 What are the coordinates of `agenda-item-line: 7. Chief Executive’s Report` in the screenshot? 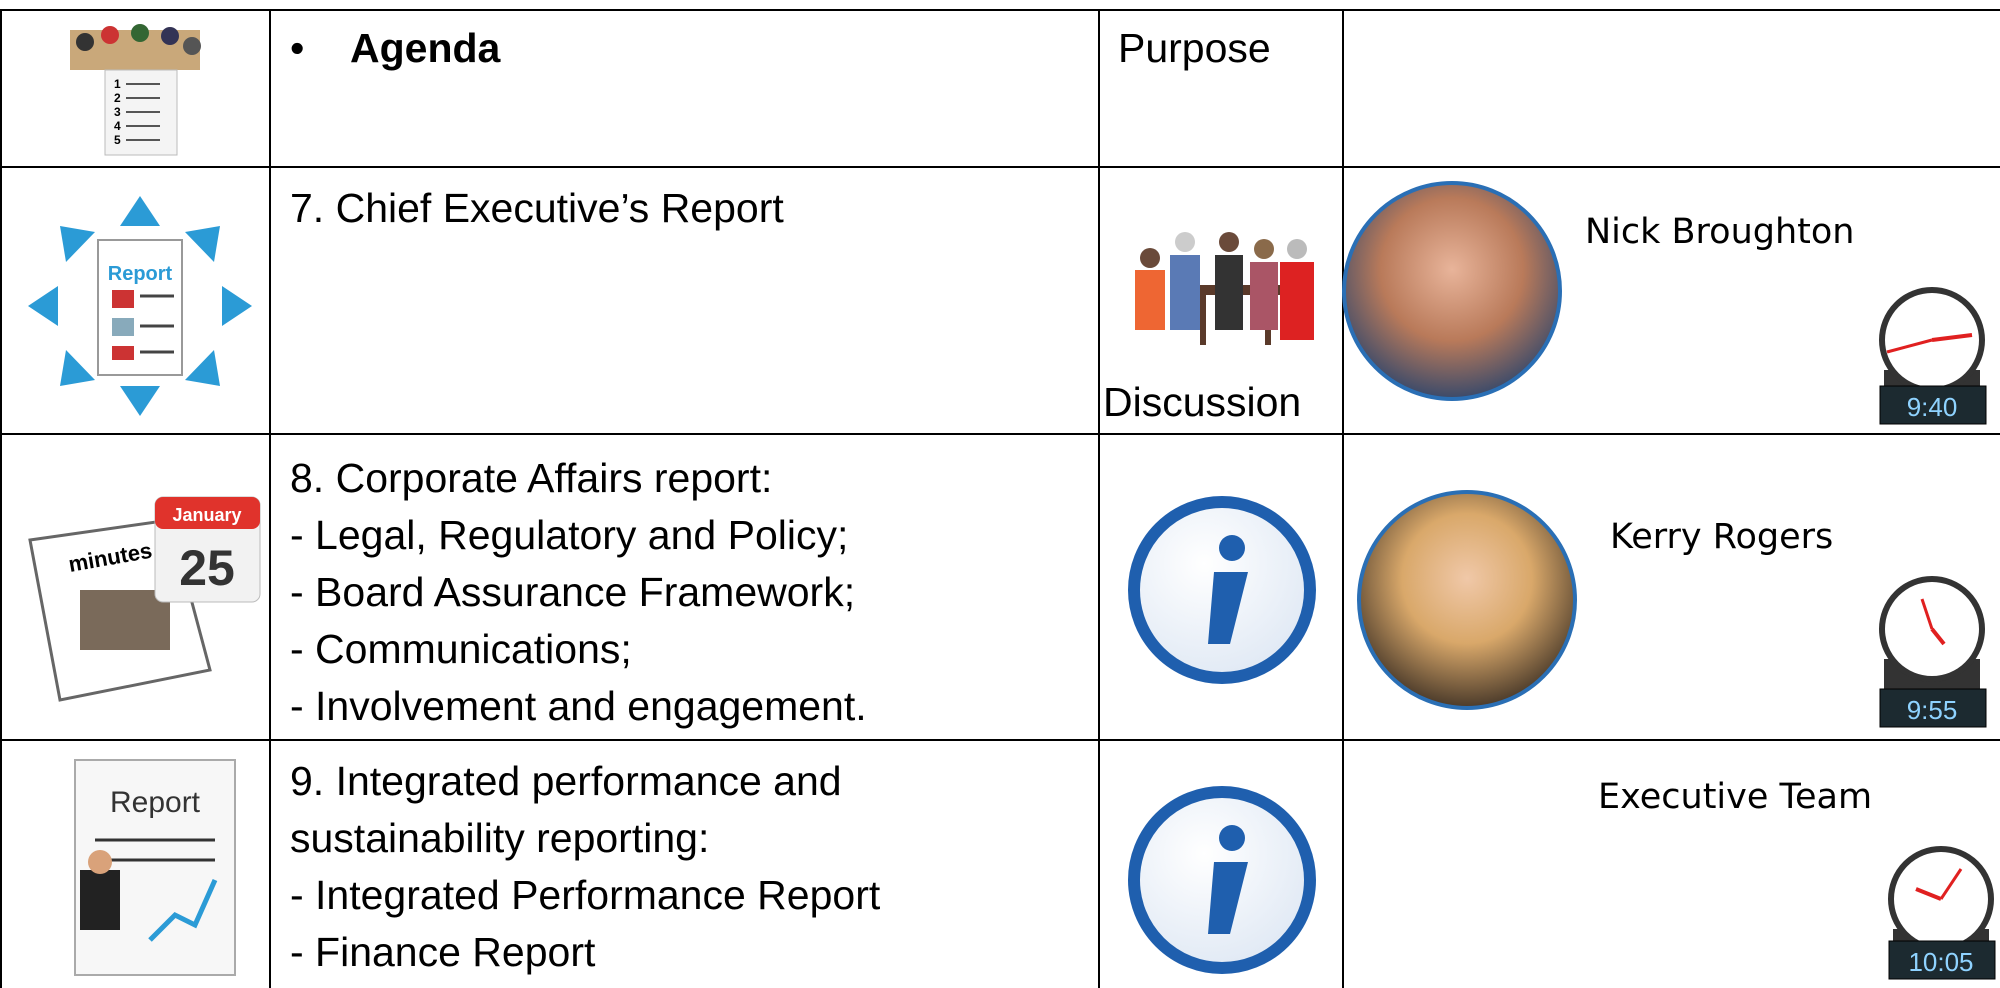 It's located at (537, 208).